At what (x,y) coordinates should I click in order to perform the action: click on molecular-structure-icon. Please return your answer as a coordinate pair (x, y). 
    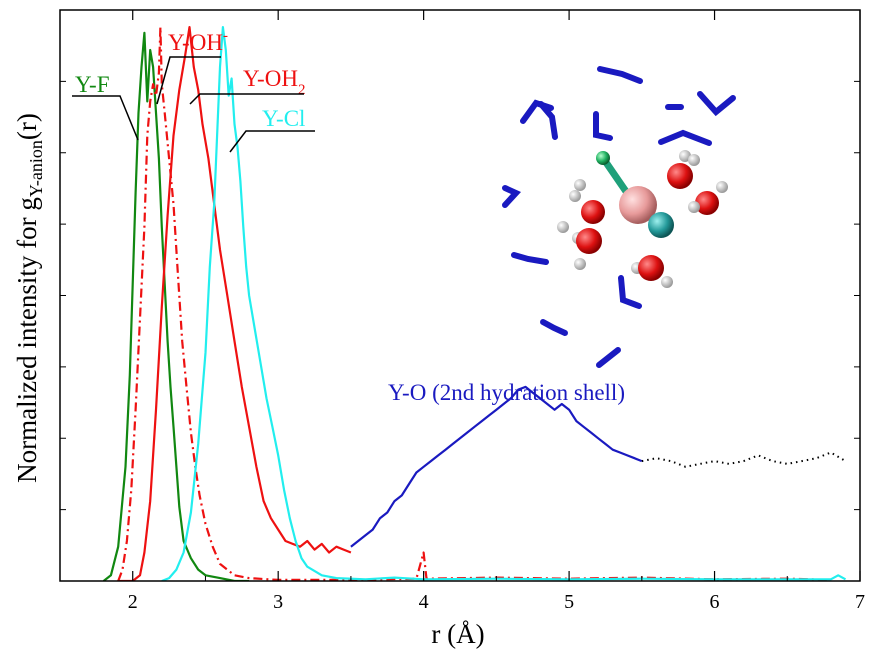
    Looking at the image, I should click on (619, 217).